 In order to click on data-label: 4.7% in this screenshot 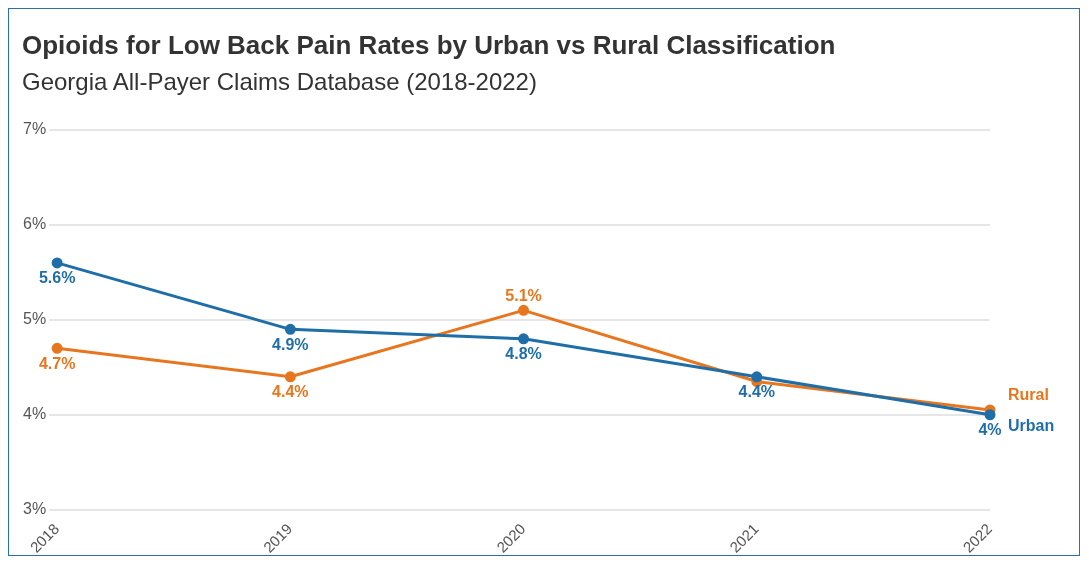, I will do `click(57, 363)`.